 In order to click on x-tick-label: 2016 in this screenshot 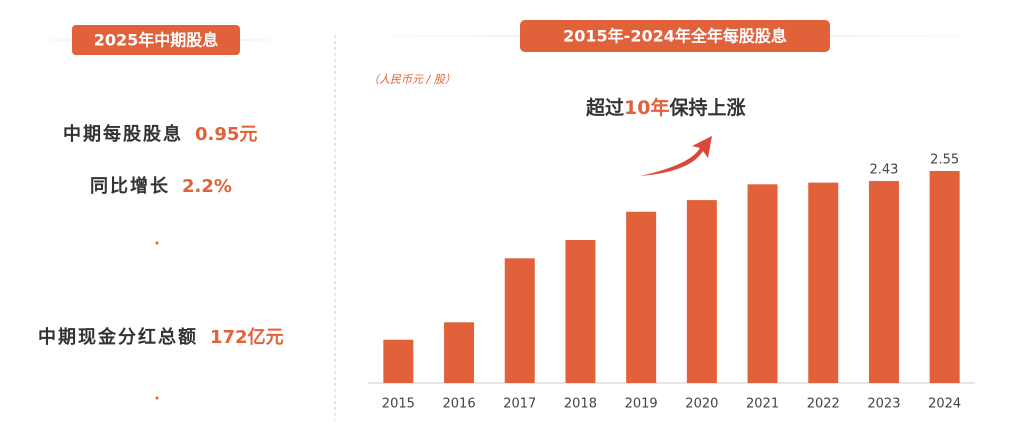, I will do `click(459, 404)`.